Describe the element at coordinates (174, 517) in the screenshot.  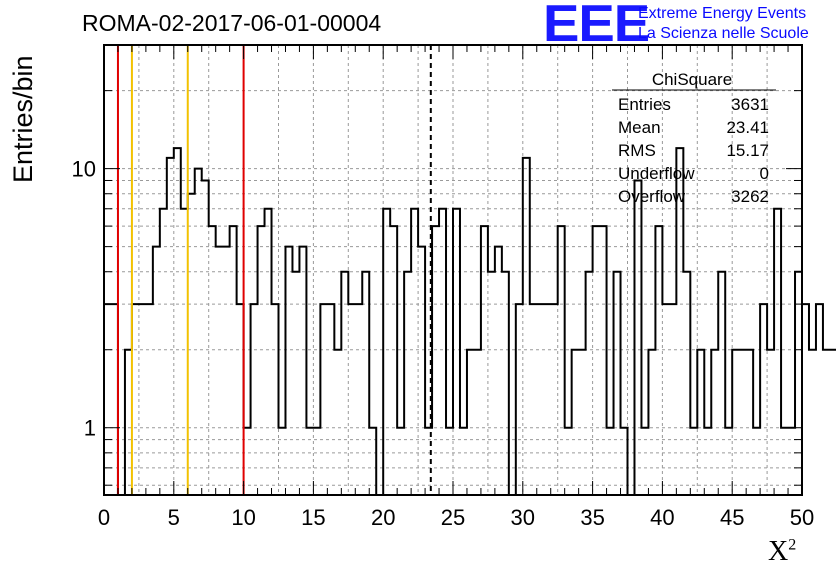
I see `x-tick-label: 5` at that location.